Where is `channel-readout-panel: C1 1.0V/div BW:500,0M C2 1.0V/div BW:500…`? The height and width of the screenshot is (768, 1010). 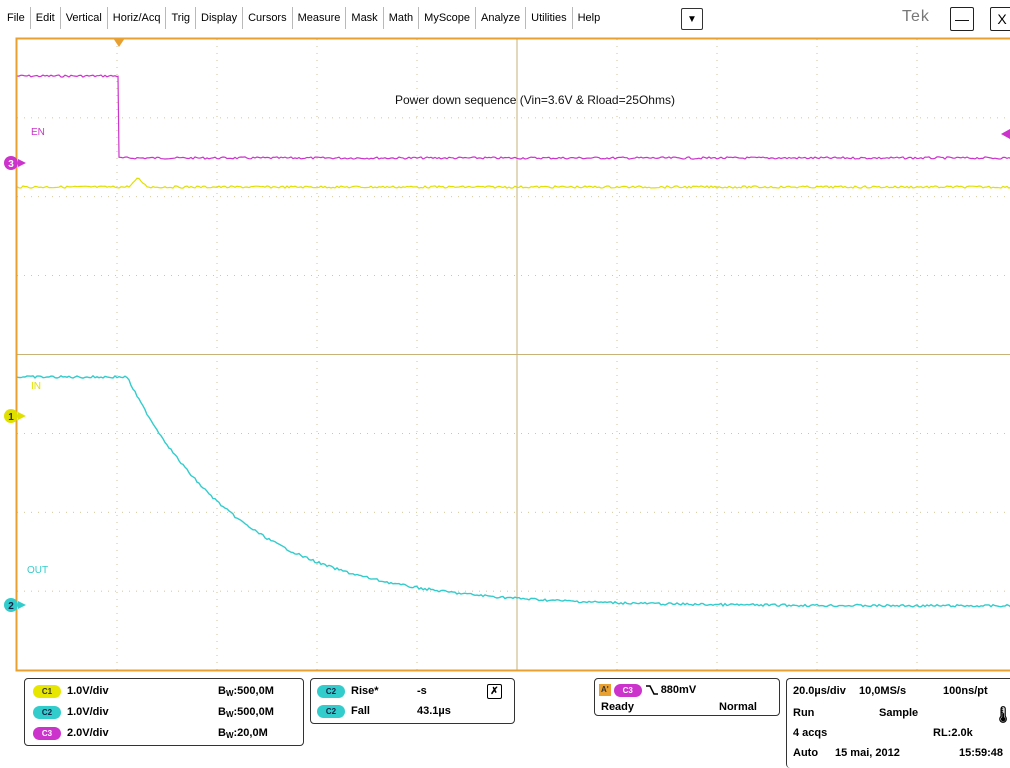
channel-readout-panel: C1 1.0V/div BW:500,0M C2 1.0V/div BW:500… is located at coordinates (164, 712).